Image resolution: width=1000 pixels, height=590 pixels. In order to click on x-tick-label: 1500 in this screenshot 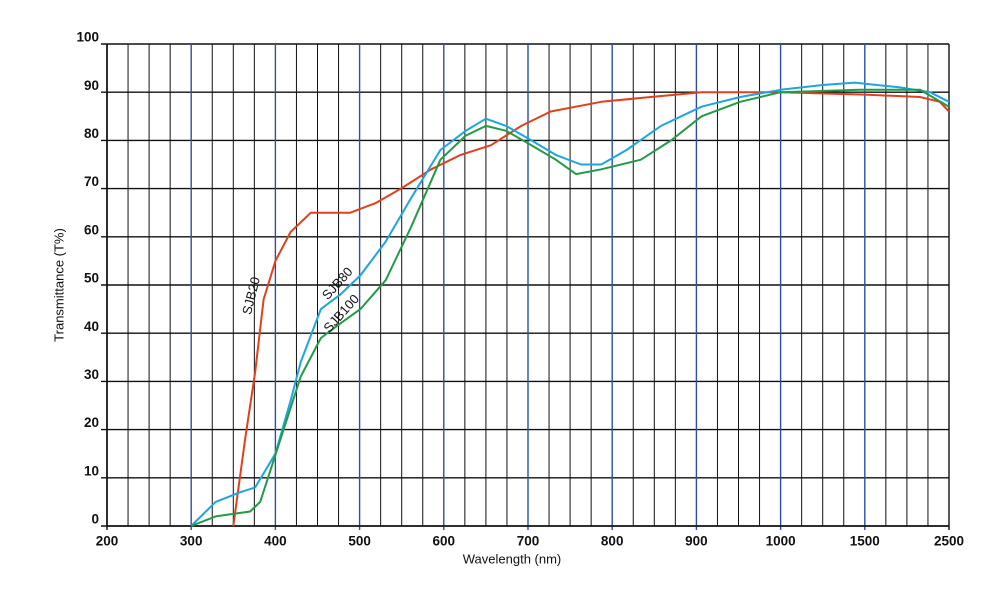, I will do `click(865, 541)`.